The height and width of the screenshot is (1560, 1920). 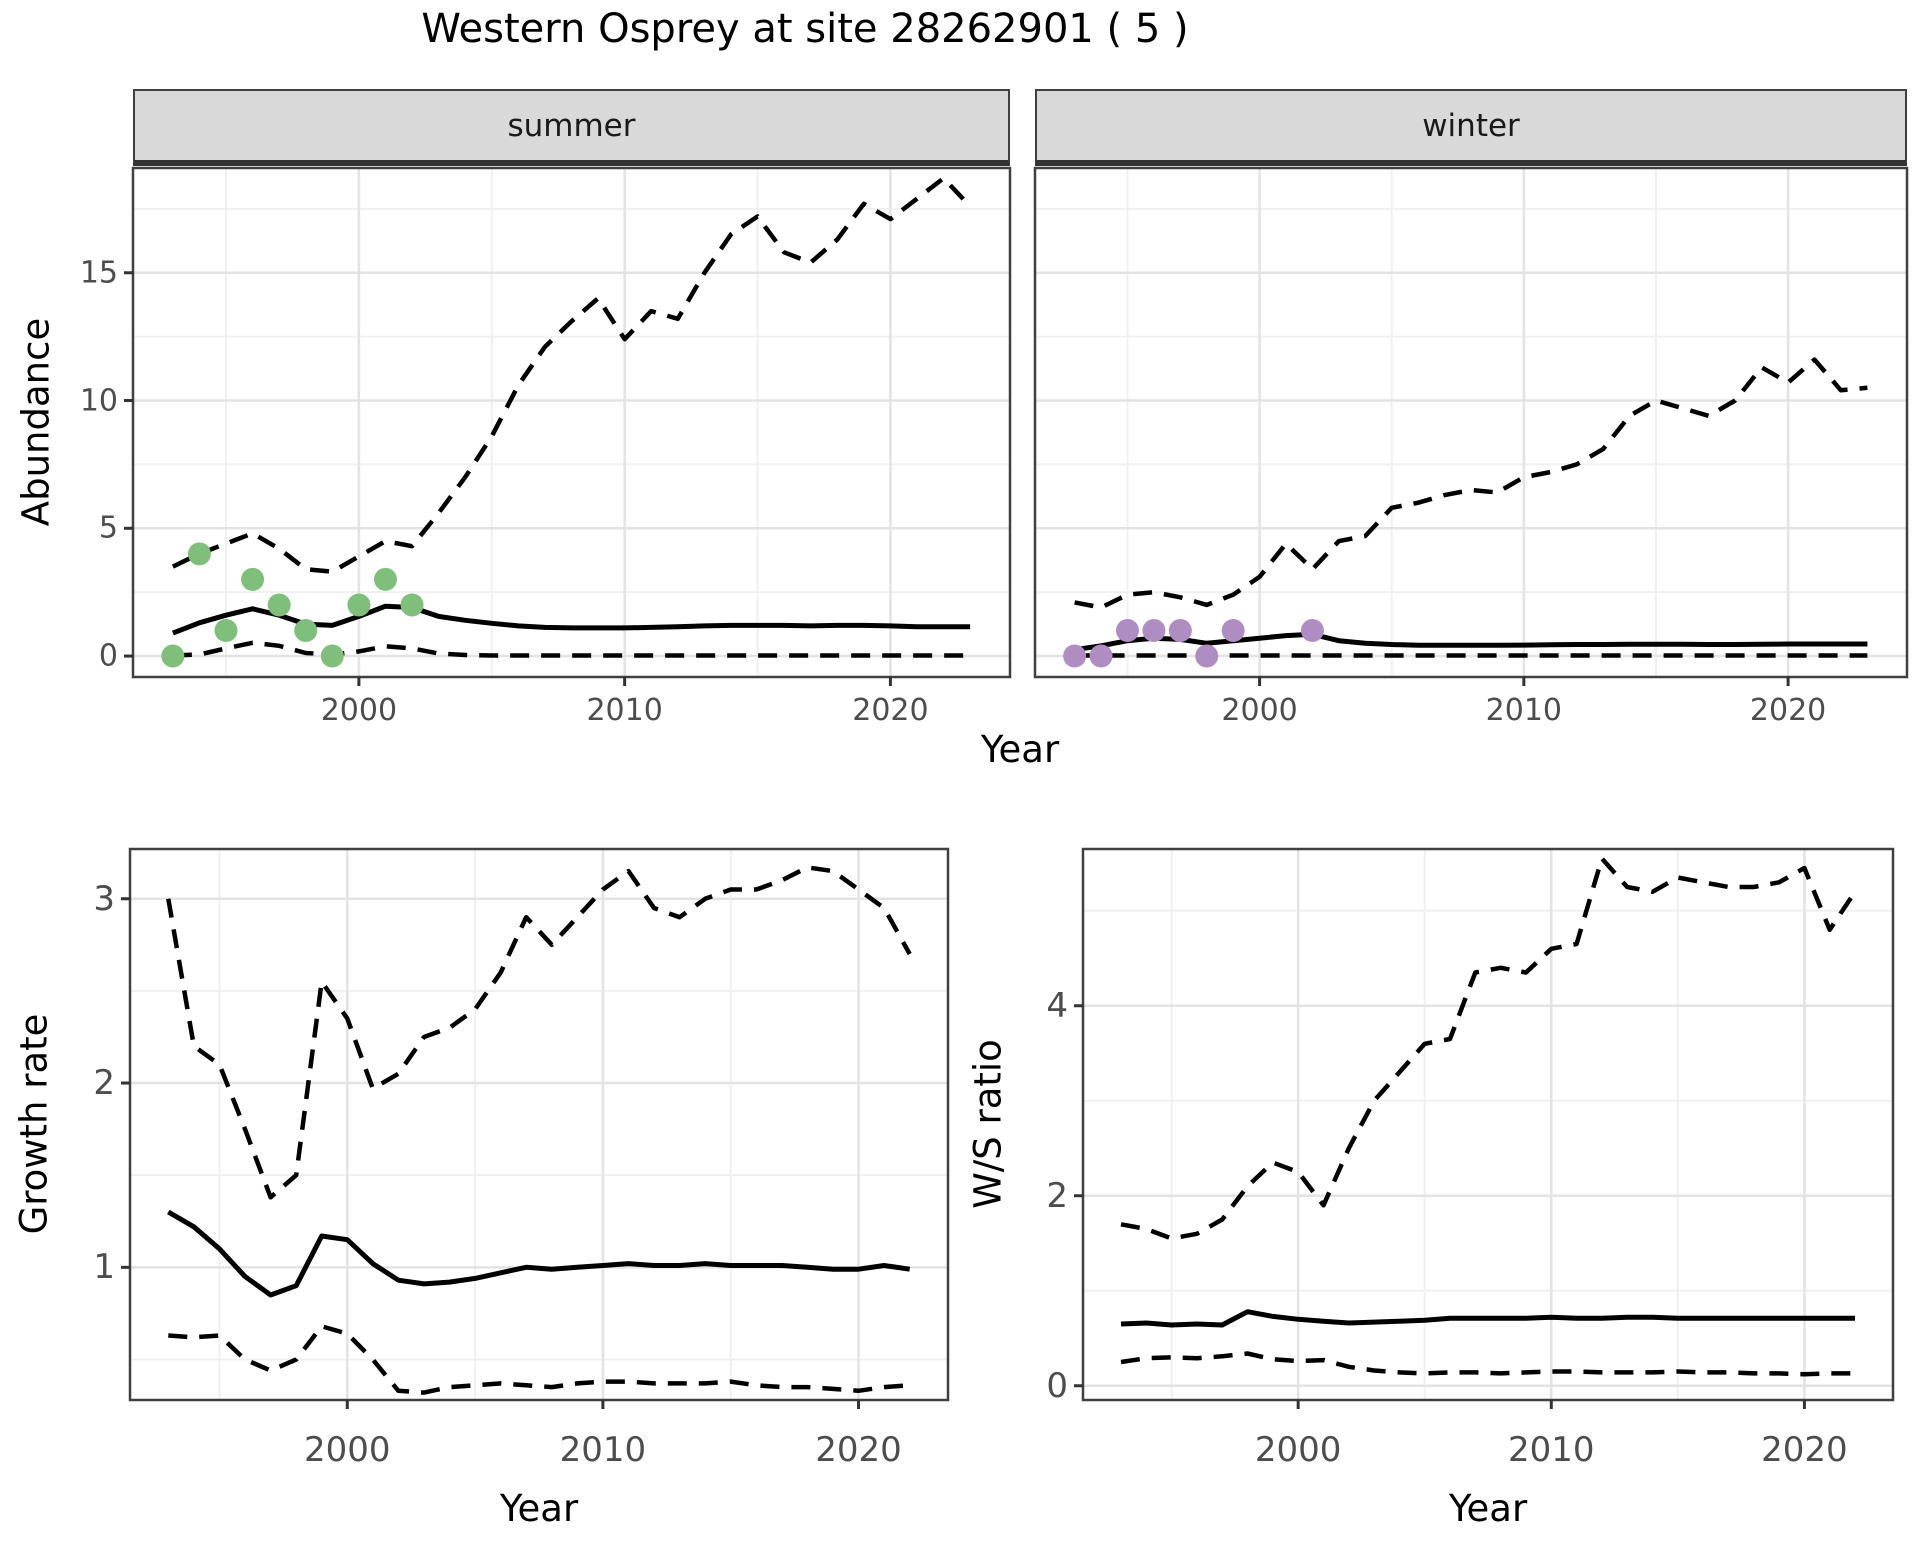 I want to click on y-tick-label: 15, so click(x=98, y=273).